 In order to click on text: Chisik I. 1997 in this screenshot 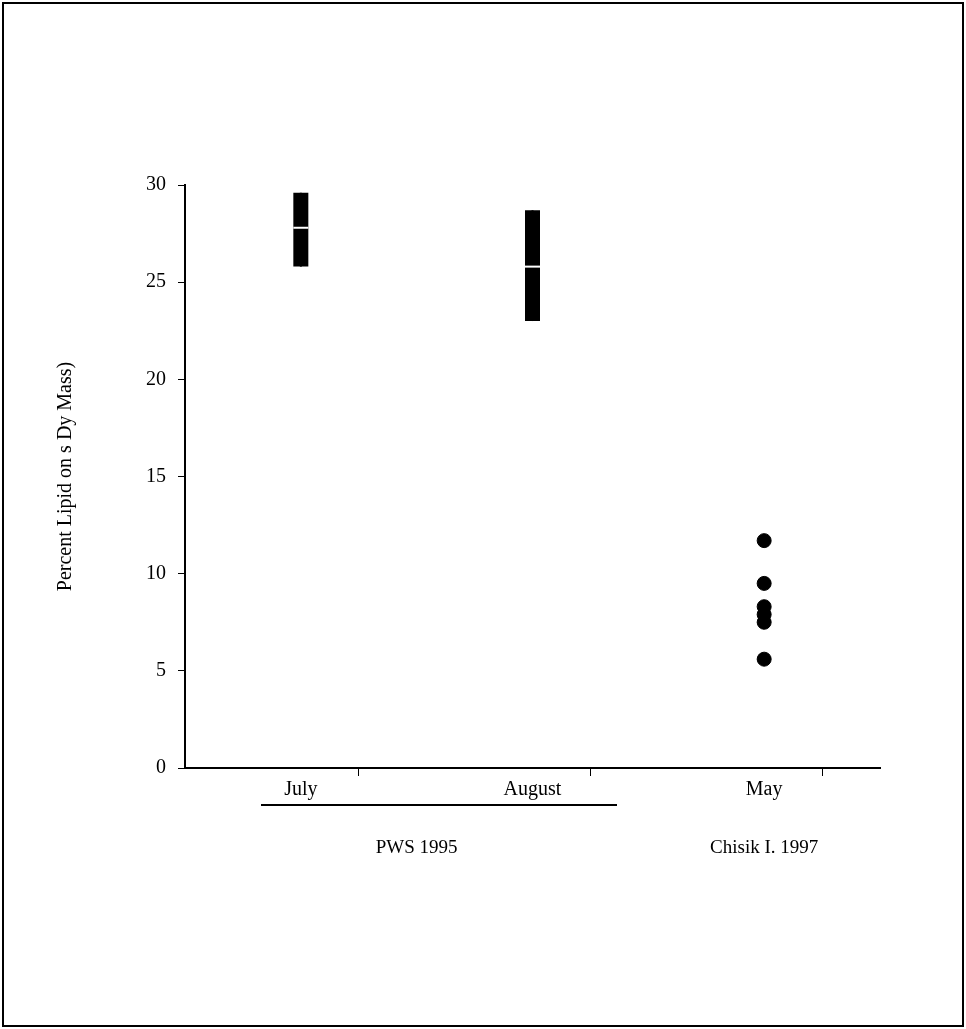, I will do `click(764, 846)`.